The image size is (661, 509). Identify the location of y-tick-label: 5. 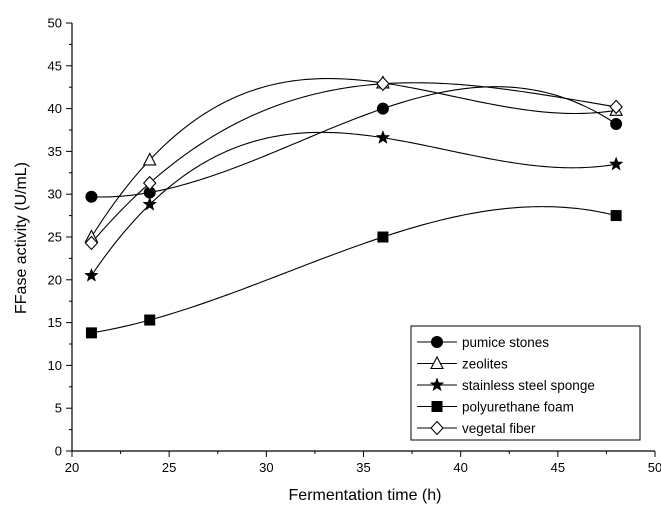
(58, 408).